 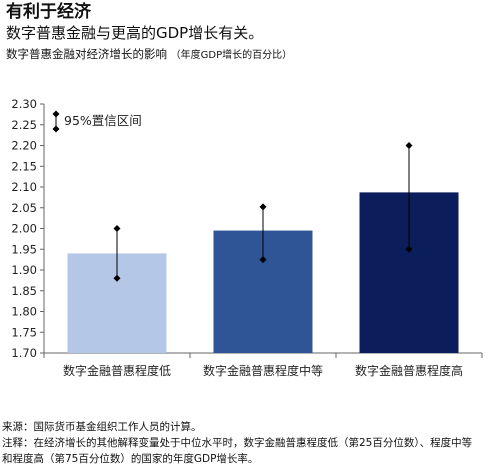 I want to click on y-tick-label: 1.95, so click(x=24, y=249).